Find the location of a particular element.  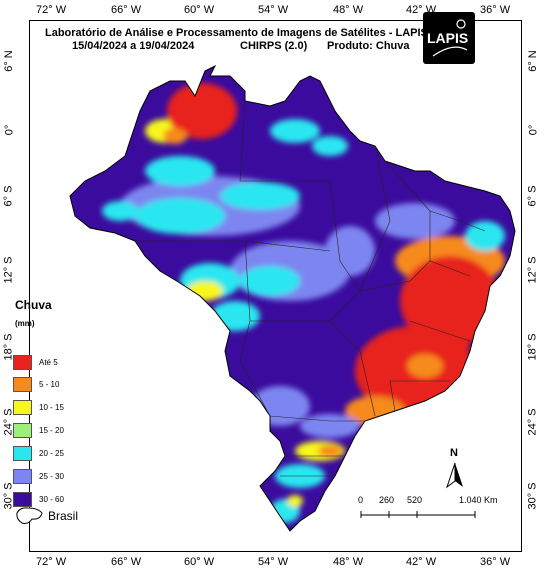

north-letter: N is located at coordinates (454, 453).